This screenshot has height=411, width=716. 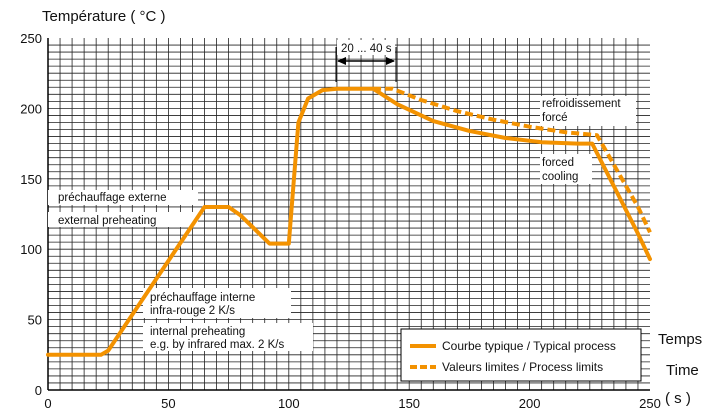 I want to click on y-axis-title: Température ( °C ), so click(x=104, y=16).